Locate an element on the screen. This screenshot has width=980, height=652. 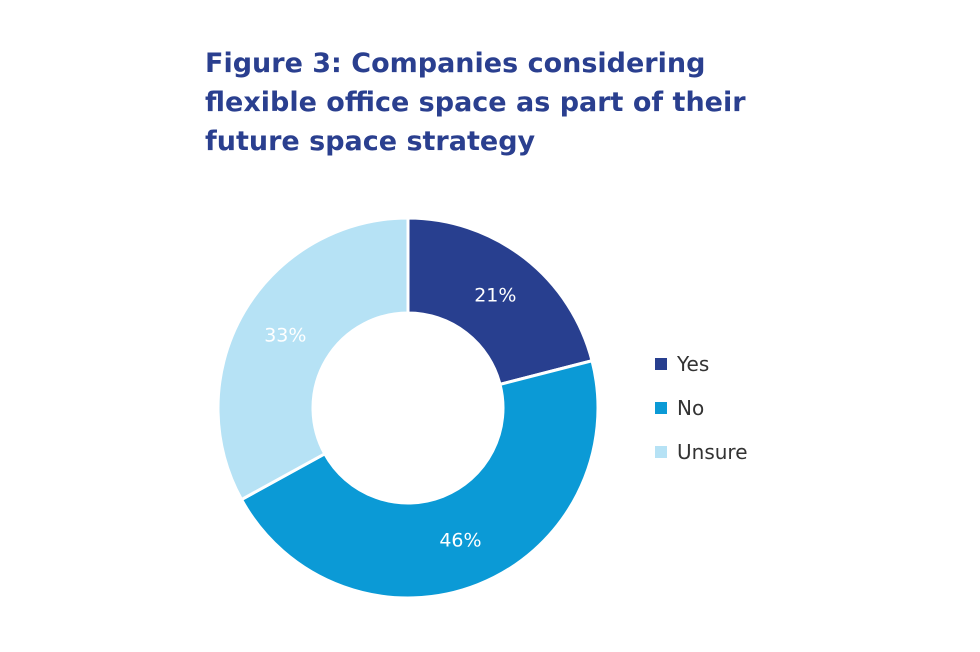
legend-item-unsure: Unsure is located at coordinates (701, 452).